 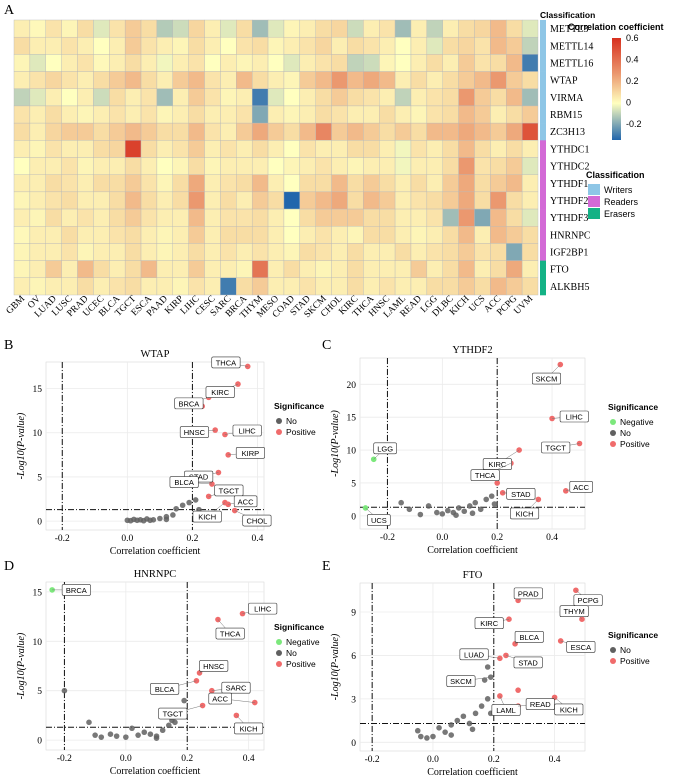 I want to click on y-axis-label: -Log10(P-value), so click(x=21, y=445).